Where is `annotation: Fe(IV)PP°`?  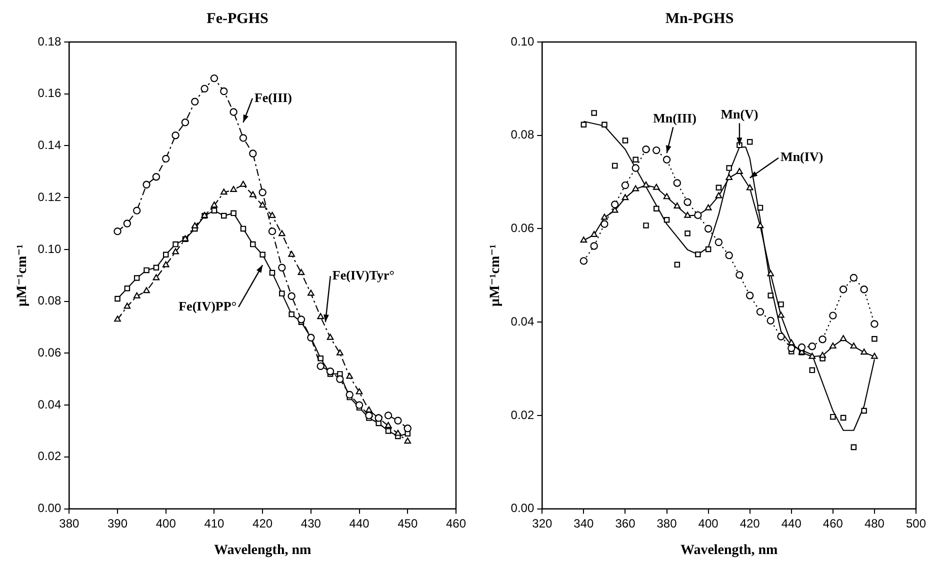
annotation: Fe(IV)PP° is located at coordinates (207, 306).